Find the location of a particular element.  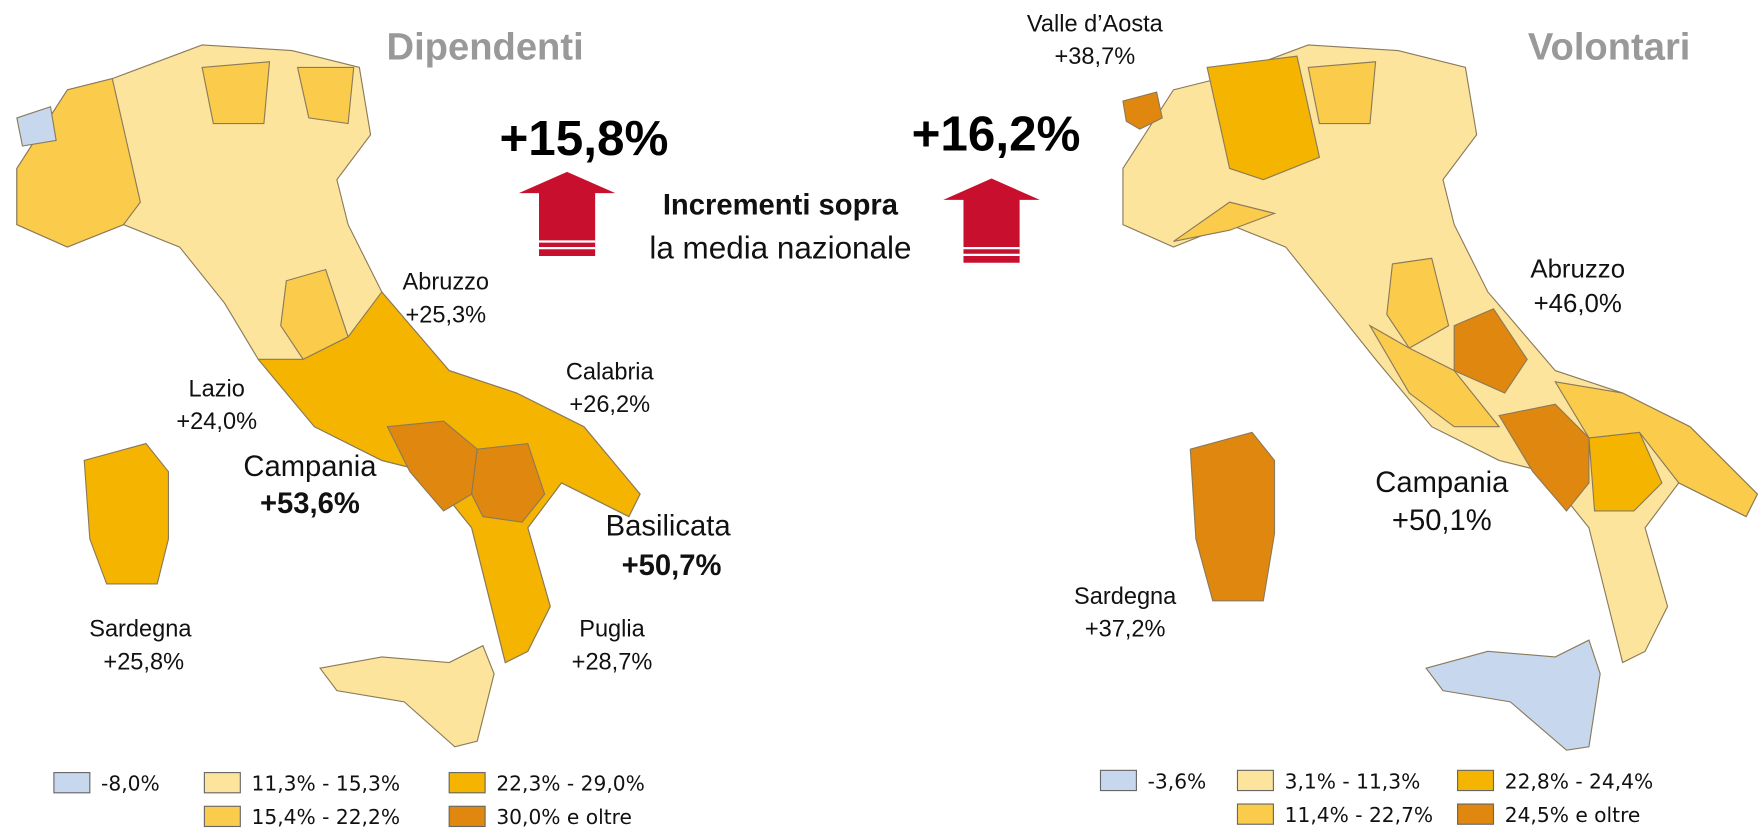

legend-label: 15,4% - 22,2% is located at coordinates (326, 817).